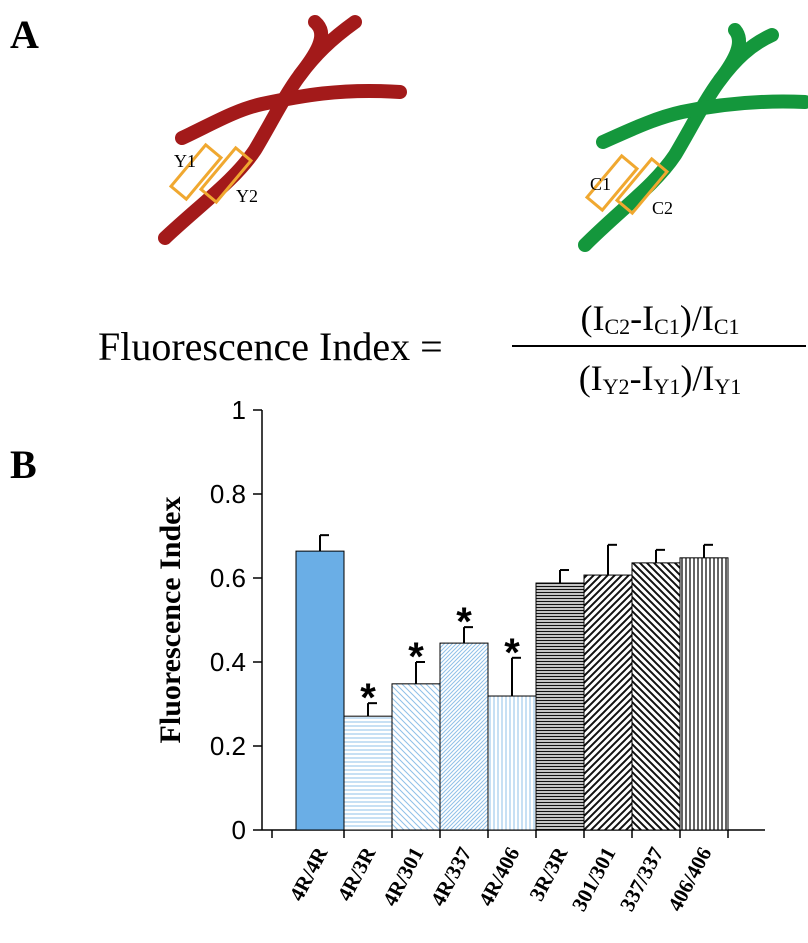 The width and height of the screenshot is (808, 943). What do you see at coordinates (228, 662) in the screenshot?
I see `y-tick-label: 0.4` at bounding box center [228, 662].